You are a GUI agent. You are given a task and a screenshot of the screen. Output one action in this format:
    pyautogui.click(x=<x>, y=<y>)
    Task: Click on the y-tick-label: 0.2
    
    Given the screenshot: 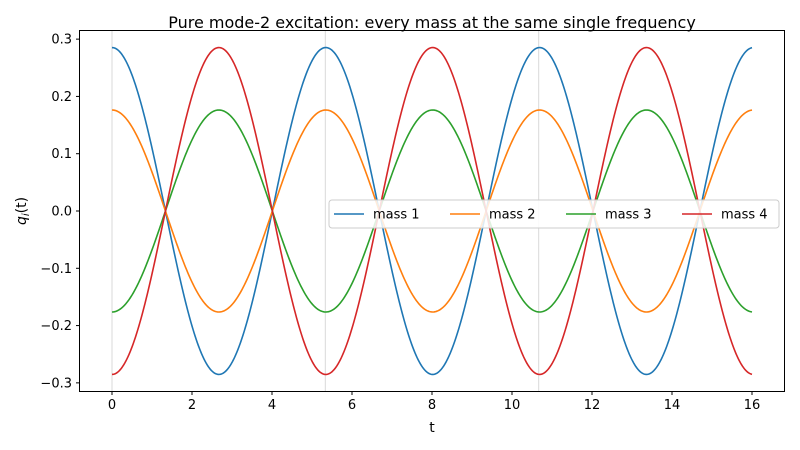 What is the action you would take?
    pyautogui.click(x=61, y=97)
    